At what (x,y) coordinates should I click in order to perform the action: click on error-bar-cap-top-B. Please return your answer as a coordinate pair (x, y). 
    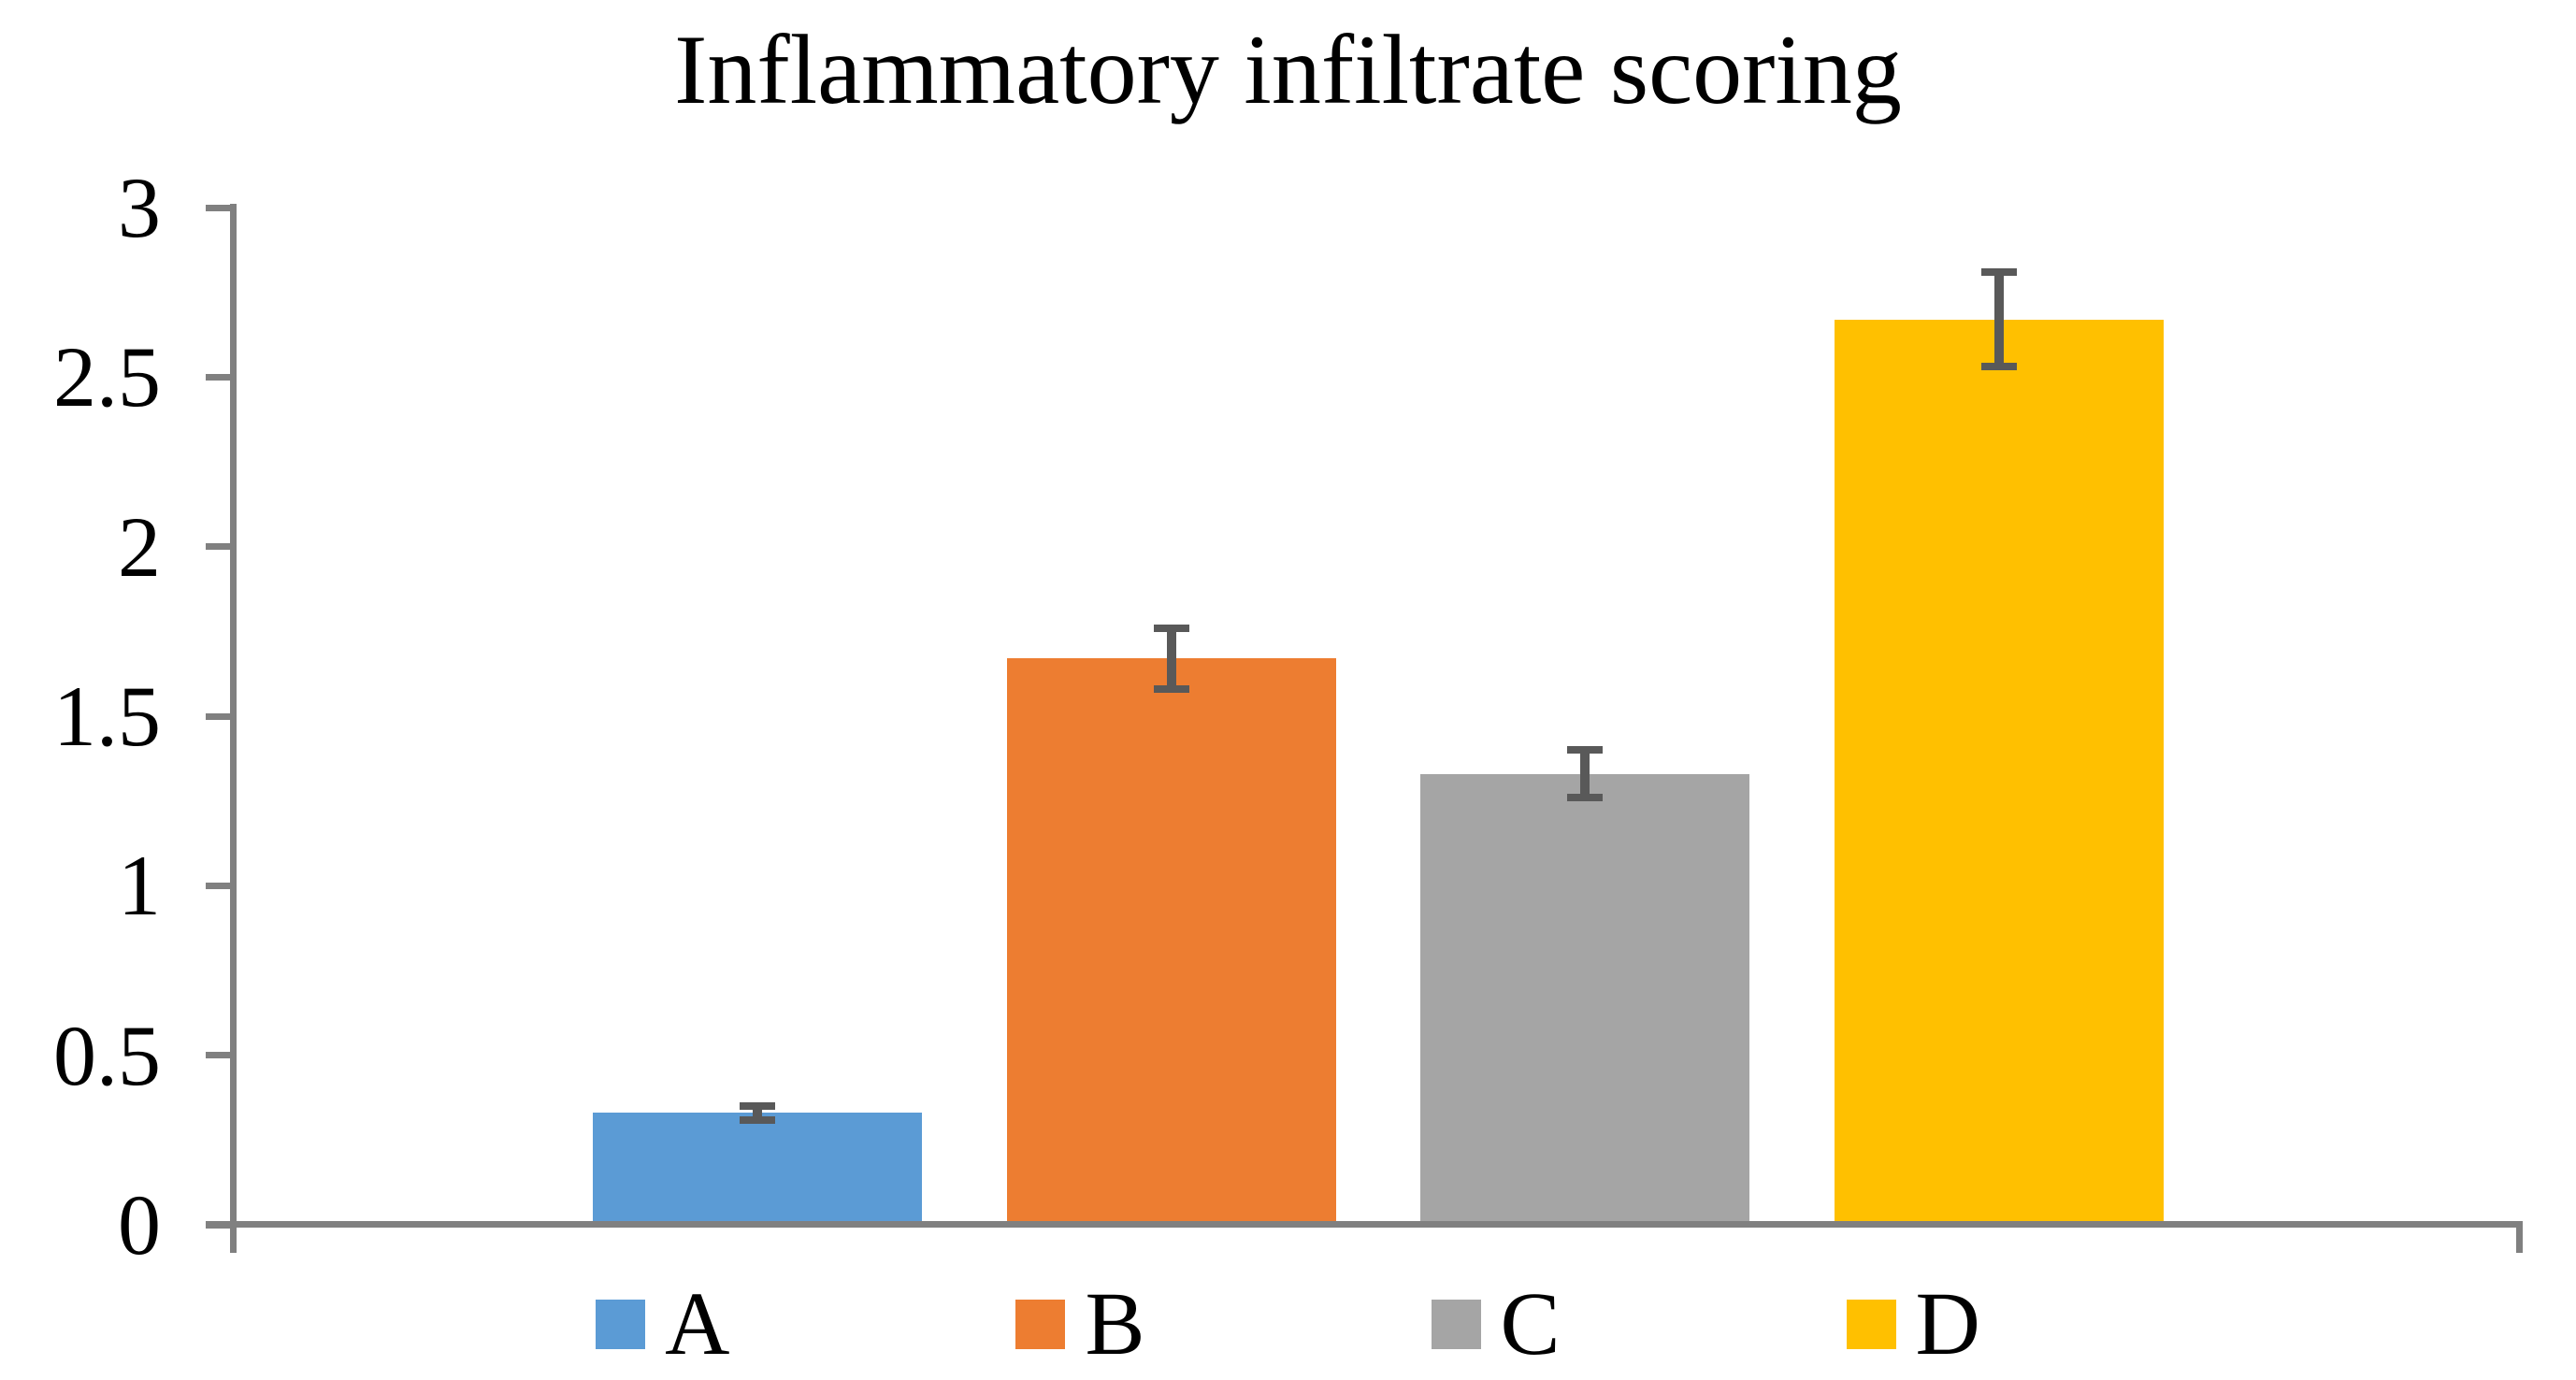
    Looking at the image, I should click on (1171, 628).